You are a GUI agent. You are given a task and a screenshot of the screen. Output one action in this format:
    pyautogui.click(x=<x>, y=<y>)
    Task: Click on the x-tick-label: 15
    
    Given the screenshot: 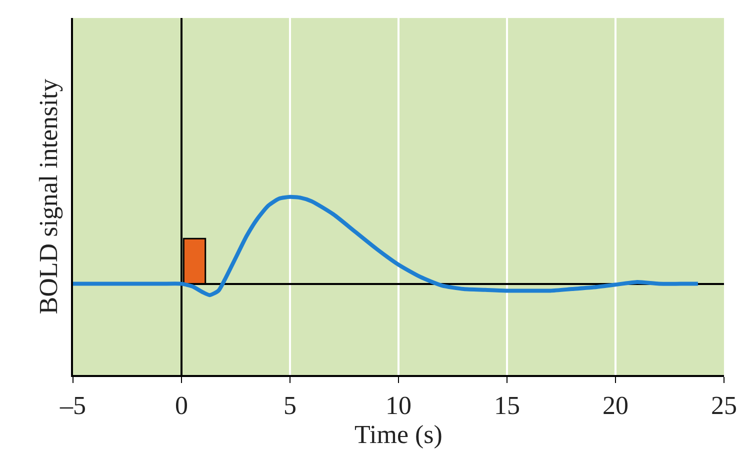 What is the action you would take?
    pyautogui.click(x=507, y=405)
    